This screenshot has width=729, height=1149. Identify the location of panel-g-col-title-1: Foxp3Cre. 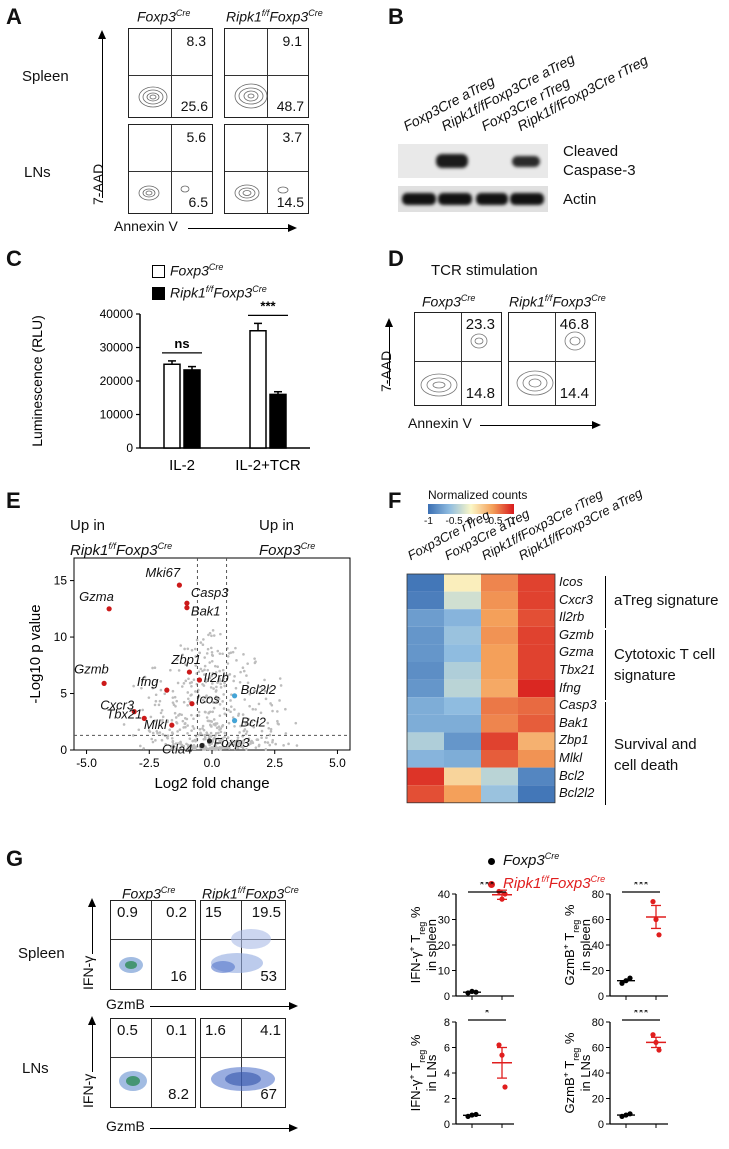
(148, 893).